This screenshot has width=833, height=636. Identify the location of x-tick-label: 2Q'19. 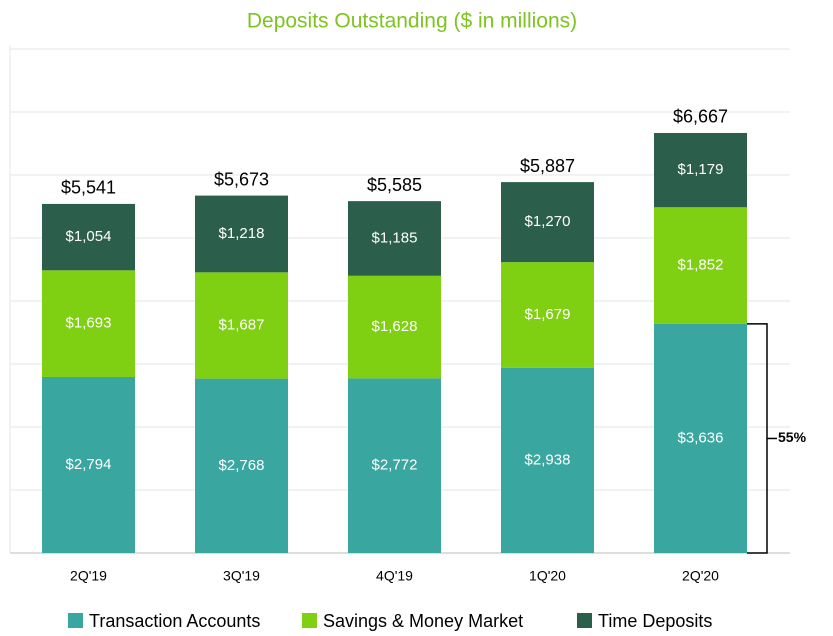
(88, 576).